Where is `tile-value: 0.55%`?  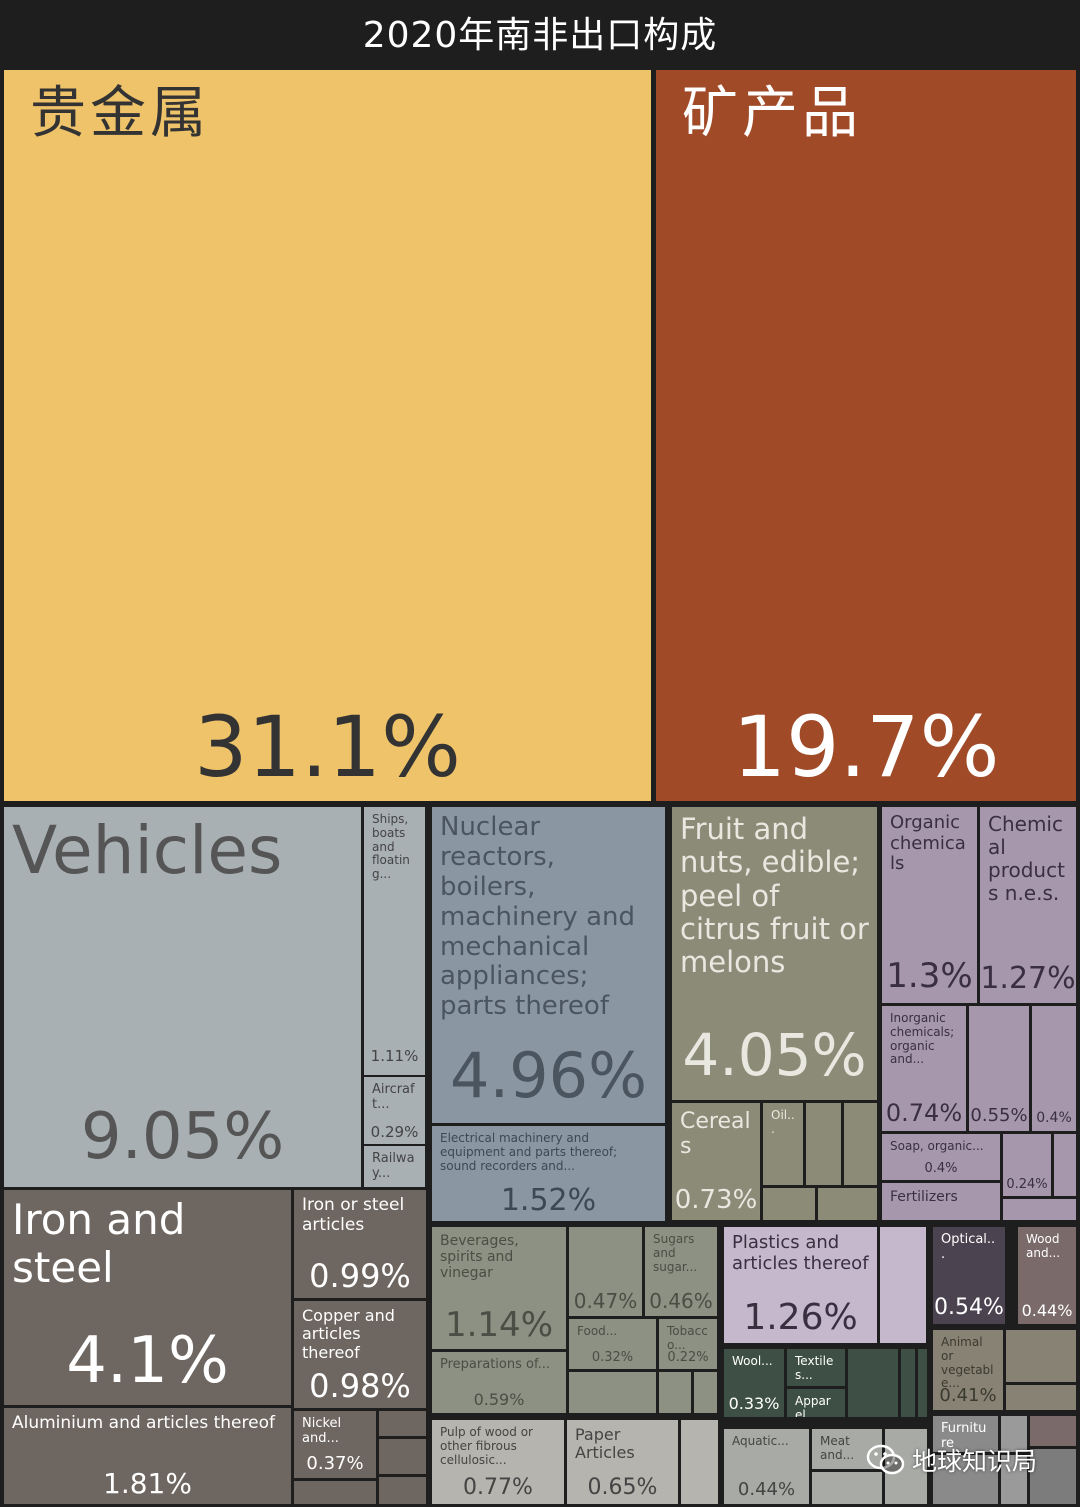 tile-value: 0.55% is located at coordinates (999, 1116).